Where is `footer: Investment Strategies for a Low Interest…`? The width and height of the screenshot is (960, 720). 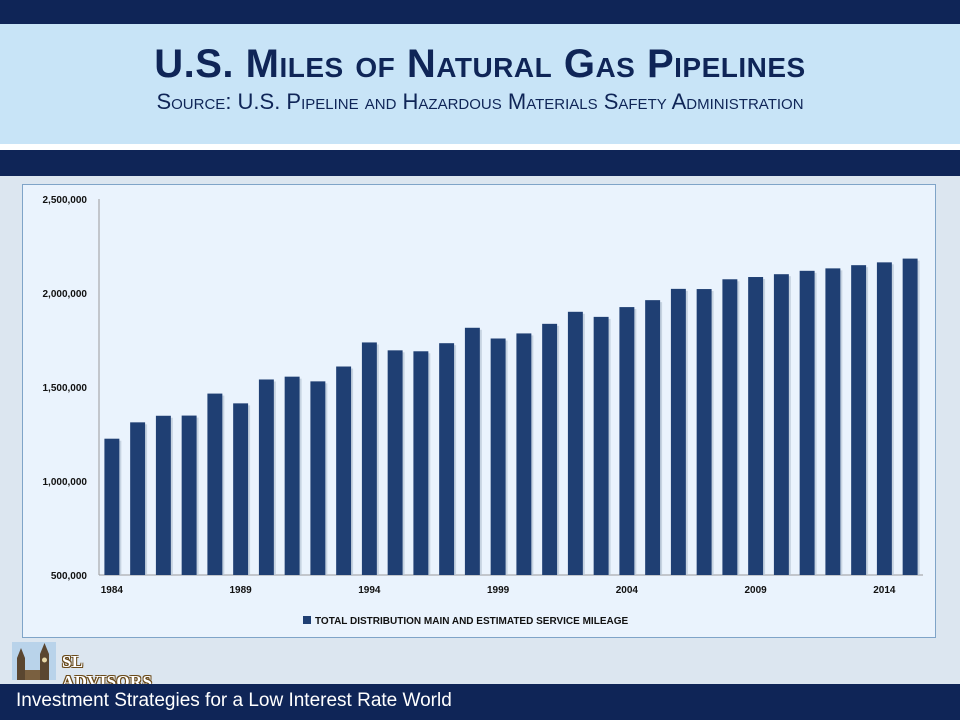
footer: Investment Strategies for a Low Interest… is located at coordinates (480, 702).